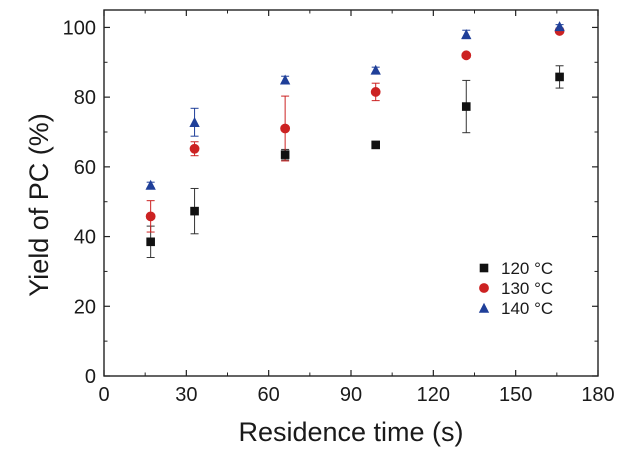  Describe the element at coordinates (269, 395) in the screenshot. I see `x-tick-label: 60` at that location.